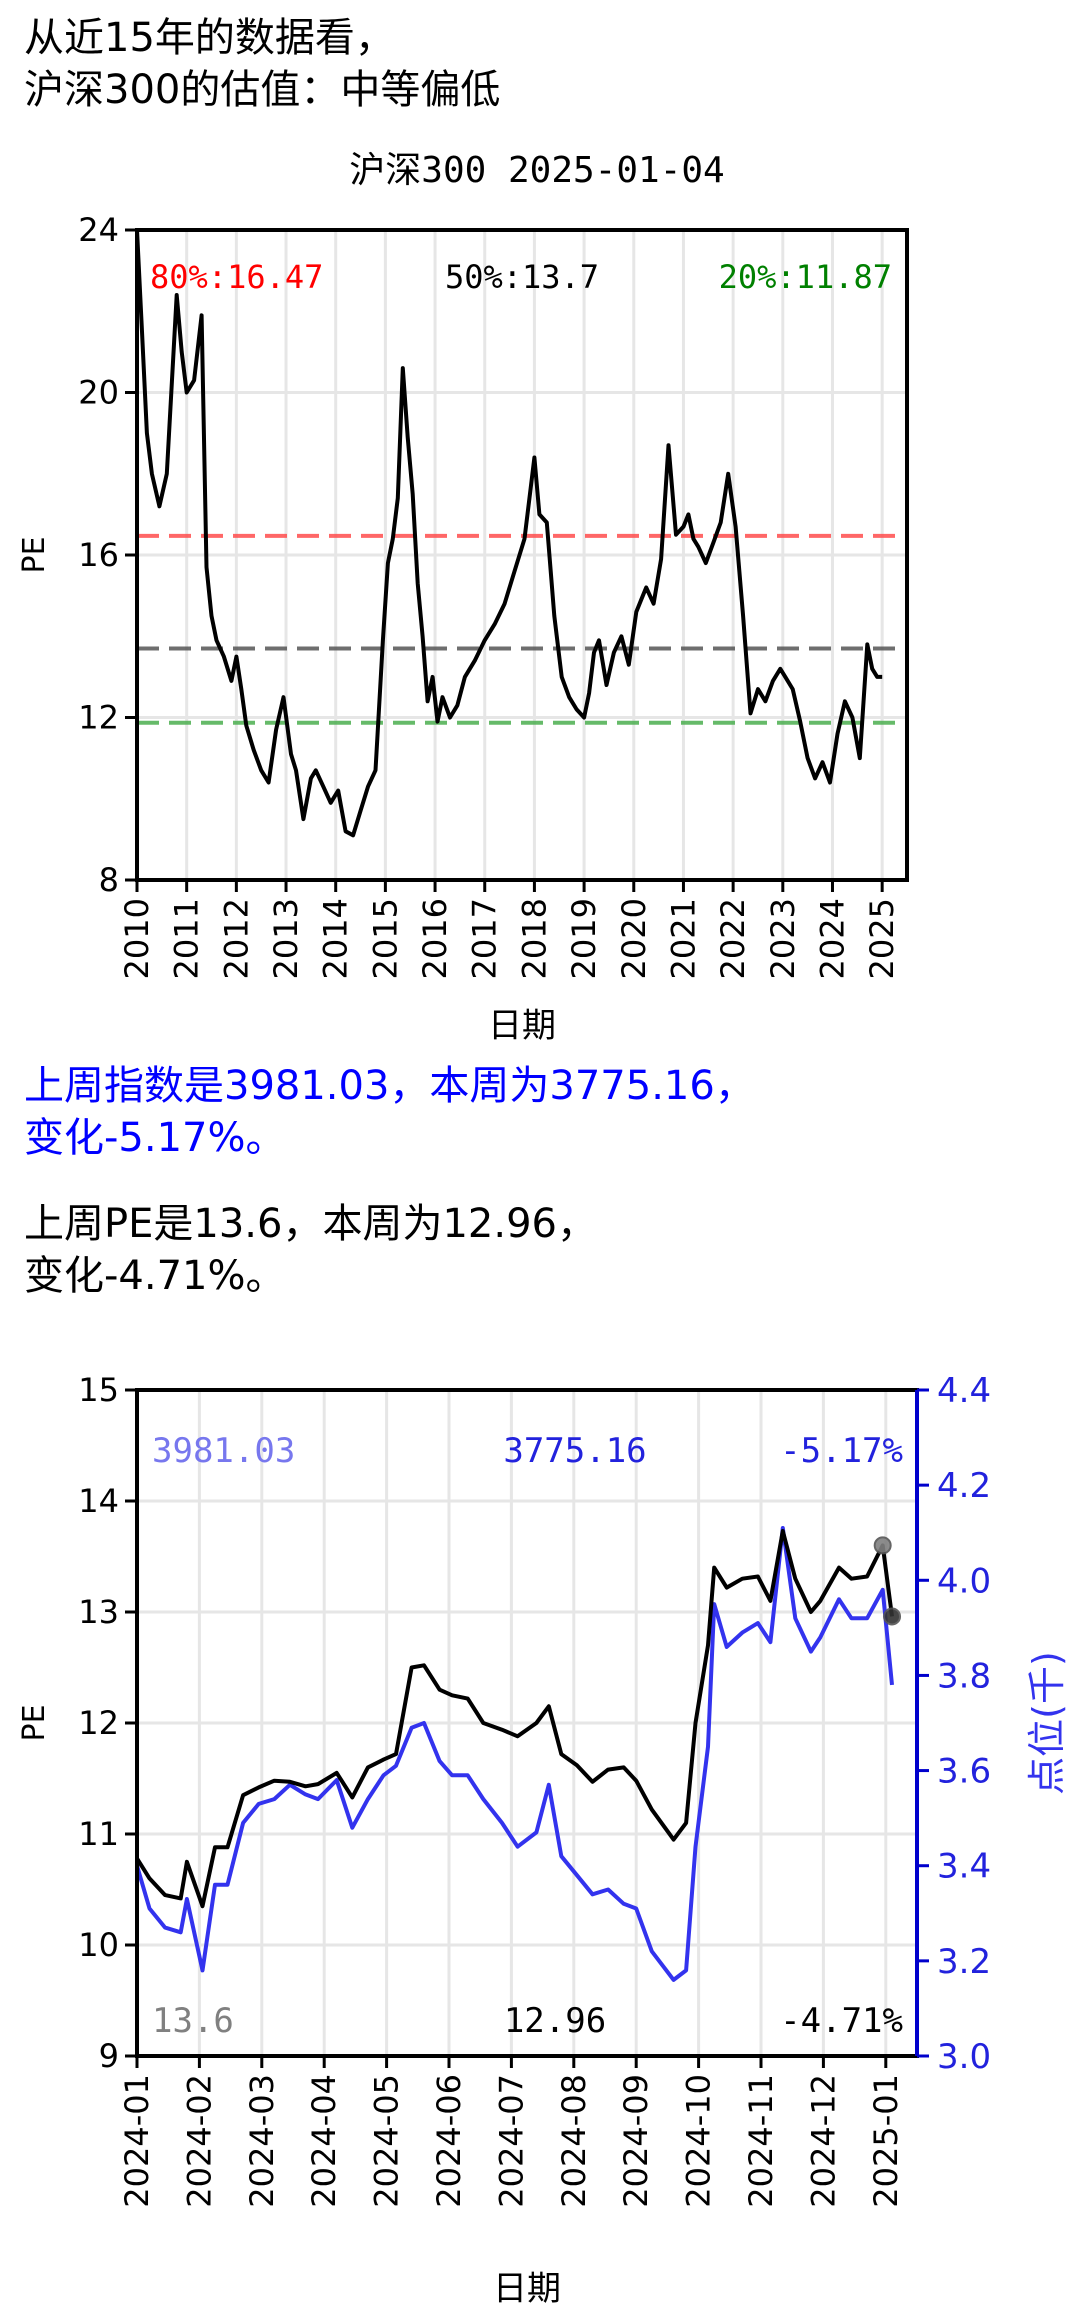 The width and height of the screenshot is (1080, 2311). I want to click on chart2-index-now: 3775.16, so click(574, 1451).